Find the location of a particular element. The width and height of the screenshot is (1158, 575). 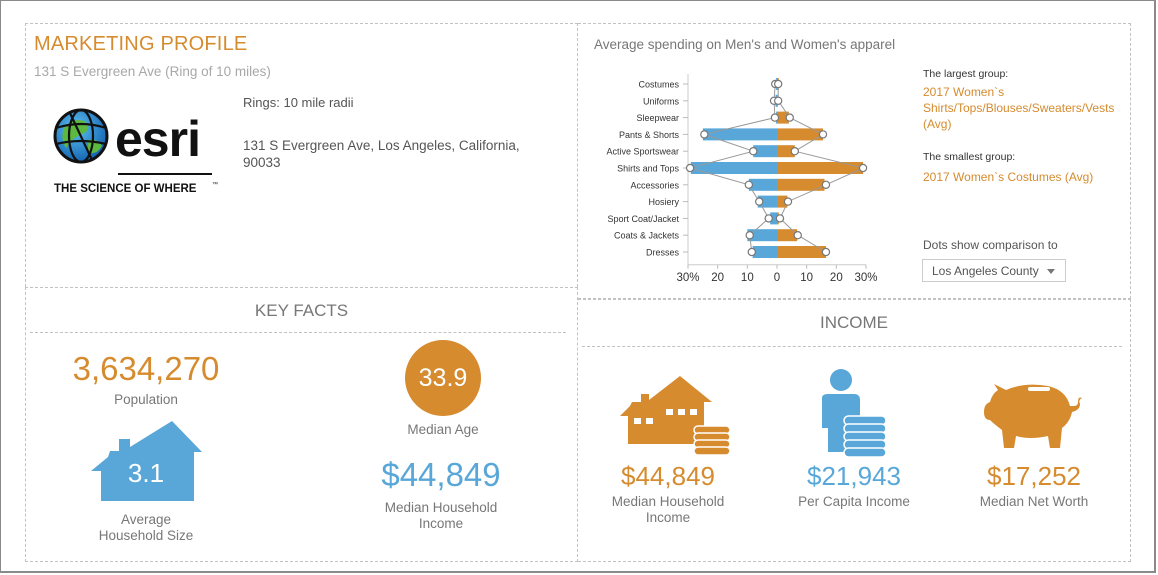

income-item-median-household: $44,849 Median Household Income is located at coordinates (668, 451).